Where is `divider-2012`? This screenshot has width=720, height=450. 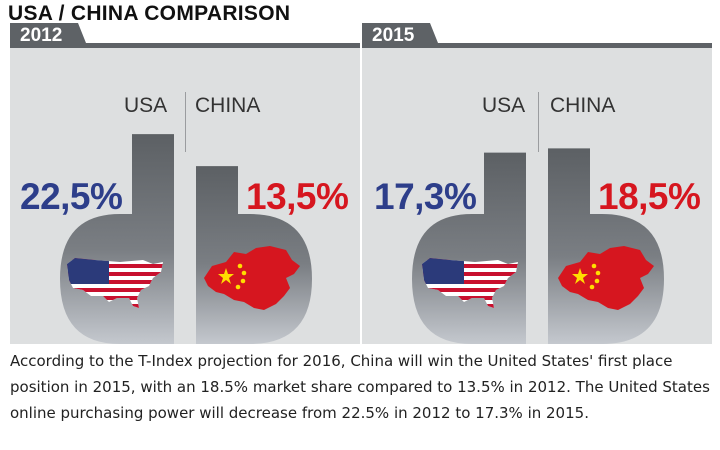
divider-2012 is located at coordinates (185, 122).